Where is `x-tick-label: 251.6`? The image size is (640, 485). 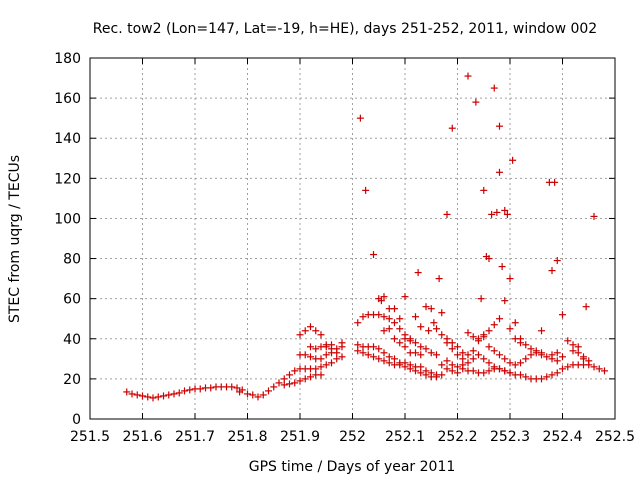 x-tick-label: 251.6 is located at coordinates (142, 437).